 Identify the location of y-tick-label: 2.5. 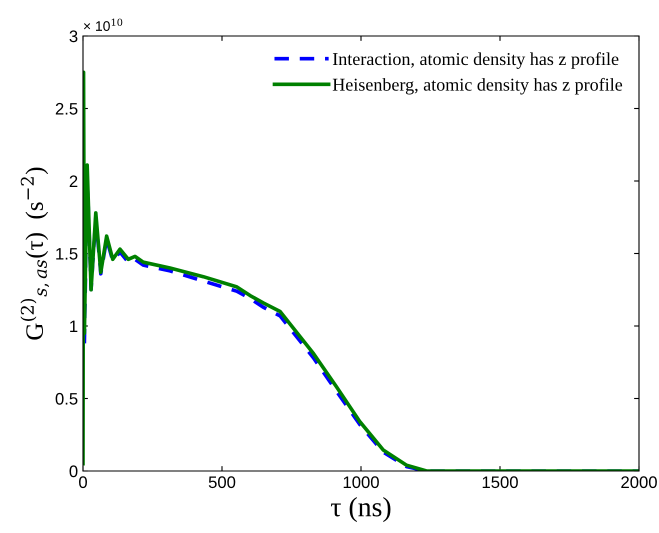
(67, 108).